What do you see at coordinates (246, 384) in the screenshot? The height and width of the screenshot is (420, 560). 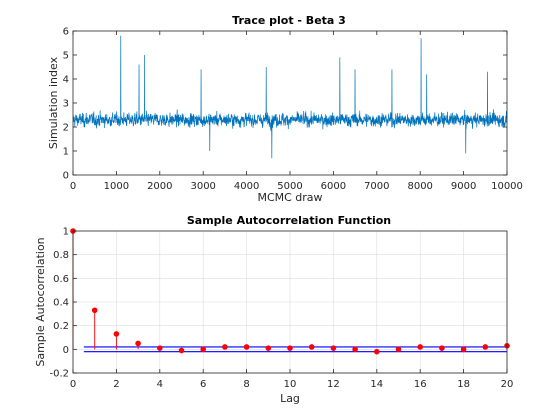 I see `acf-x-tick-label: 8` at bounding box center [246, 384].